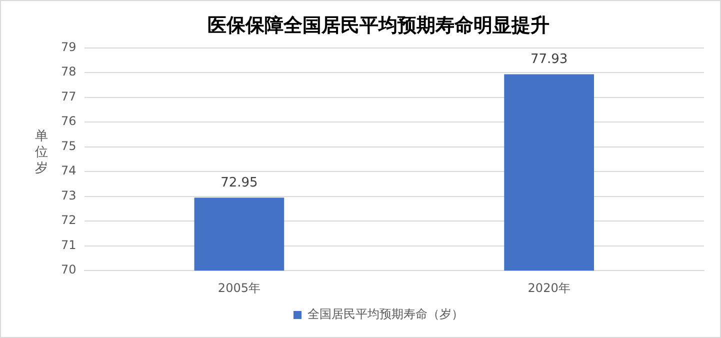 The image size is (721, 338). I want to click on y-tick-label: 77, so click(68, 96).